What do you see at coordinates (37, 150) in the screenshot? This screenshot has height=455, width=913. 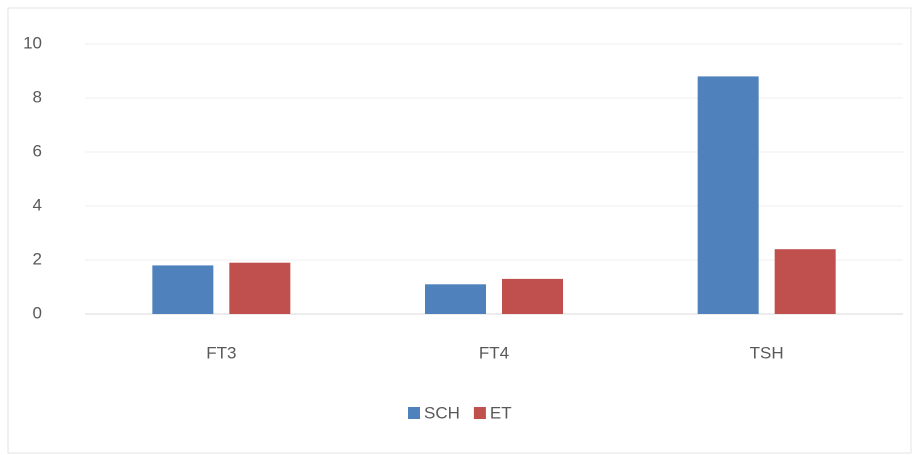 I see `y-tick-label: 6` at bounding box center [37, 150].